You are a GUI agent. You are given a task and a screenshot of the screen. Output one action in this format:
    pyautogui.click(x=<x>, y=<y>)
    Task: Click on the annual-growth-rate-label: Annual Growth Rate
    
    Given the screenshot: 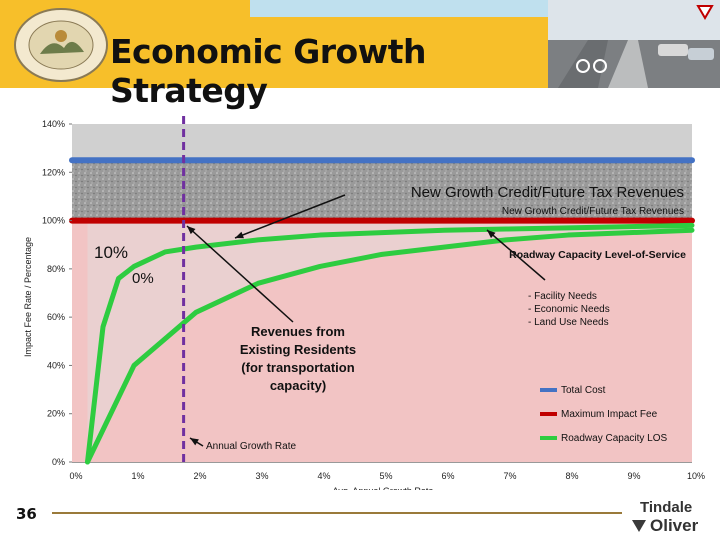 What is the action you would take?
    pyautogui.click(x=251, y=446)
    